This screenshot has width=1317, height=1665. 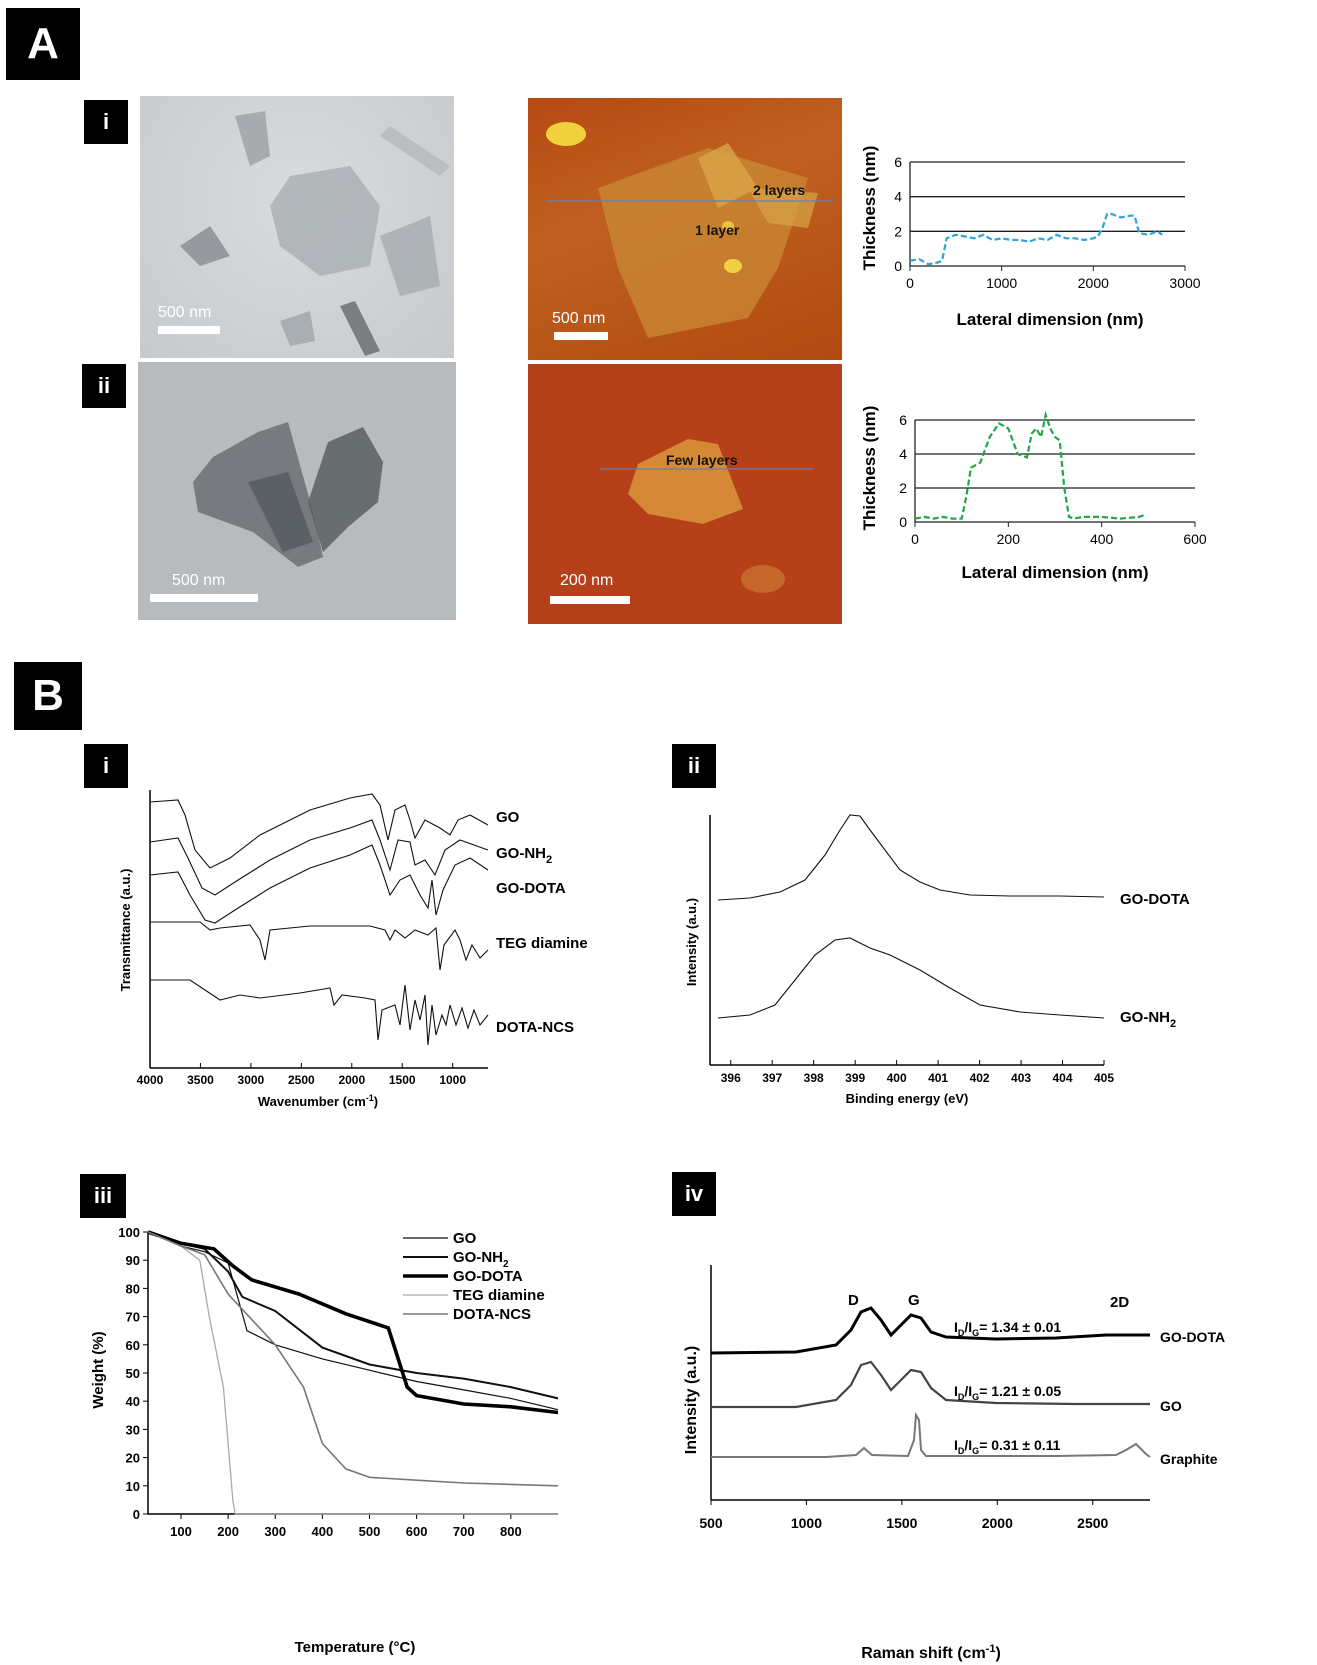 I want to click on x-axis-label: Temperature (°C), so click(x=355, y=1647).